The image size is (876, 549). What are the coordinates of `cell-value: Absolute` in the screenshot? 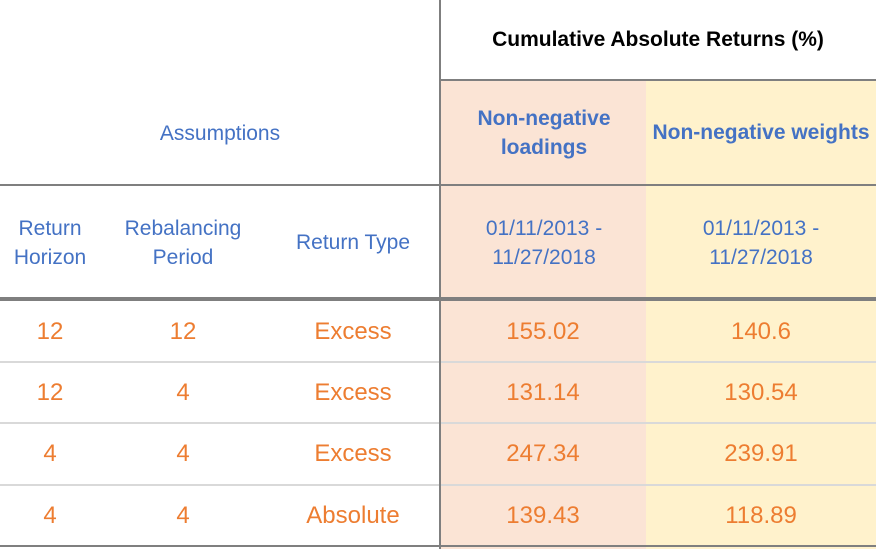 It's located at (353, 515).